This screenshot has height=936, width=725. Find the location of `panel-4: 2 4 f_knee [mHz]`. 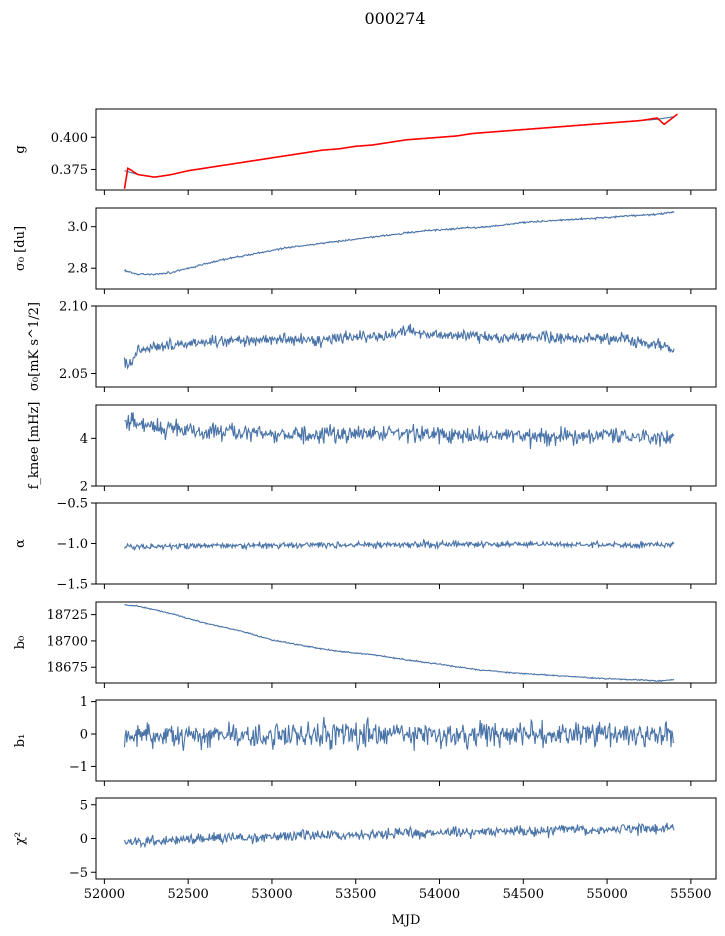

panel-4: 2 4 f_knee [mHz] is located at coordinates (372, 448).